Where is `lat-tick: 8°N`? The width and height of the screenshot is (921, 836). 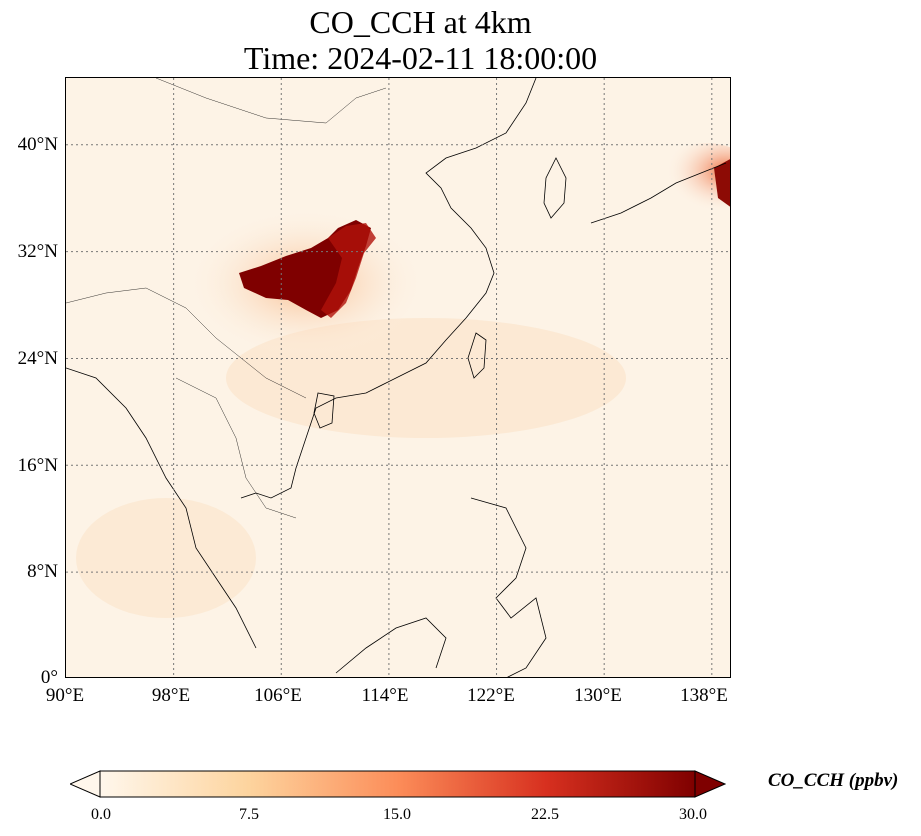 lat-tick: 8°N is located at coordinates (42, 571).